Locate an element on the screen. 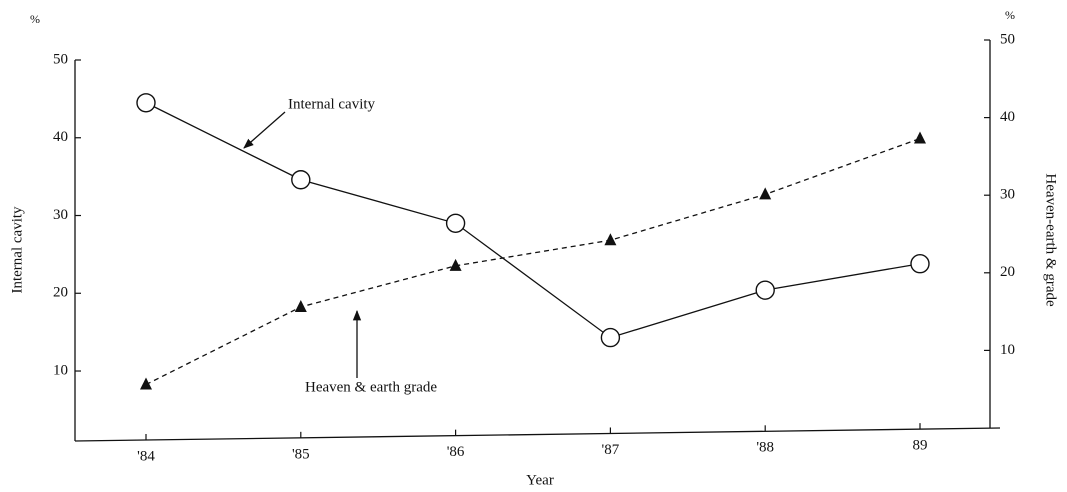 The height and width of the screenshot is (492, 1067). x-tick-label: '88 is located at coordinates (765, 448).